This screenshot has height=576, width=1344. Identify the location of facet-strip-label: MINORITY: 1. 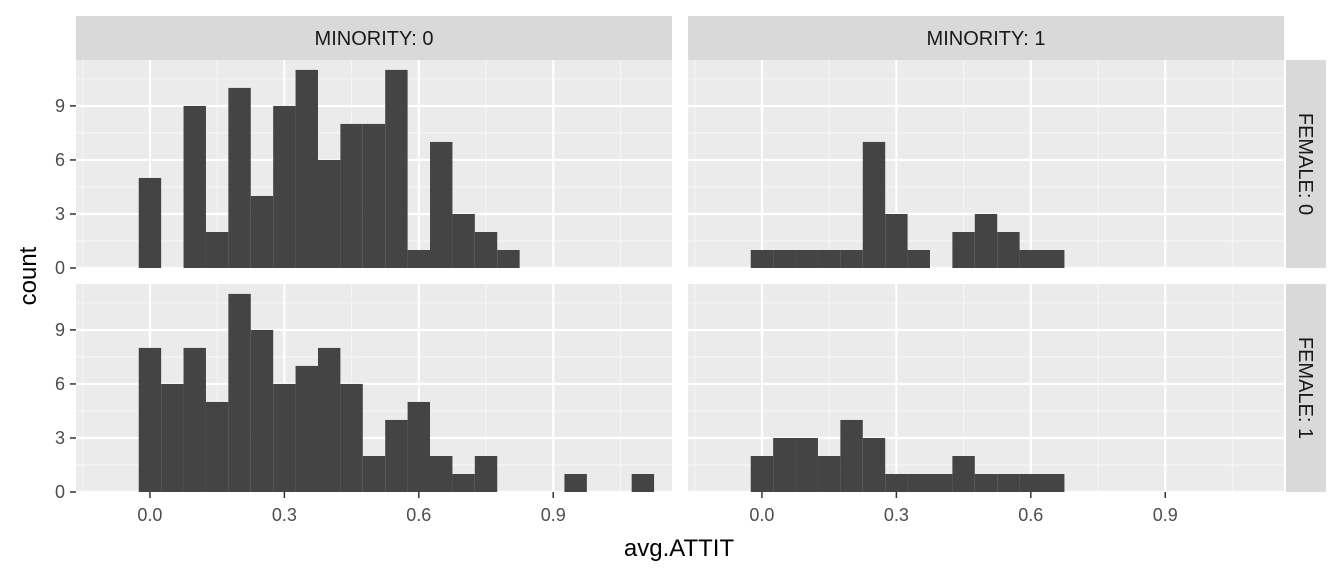
(986, 39).